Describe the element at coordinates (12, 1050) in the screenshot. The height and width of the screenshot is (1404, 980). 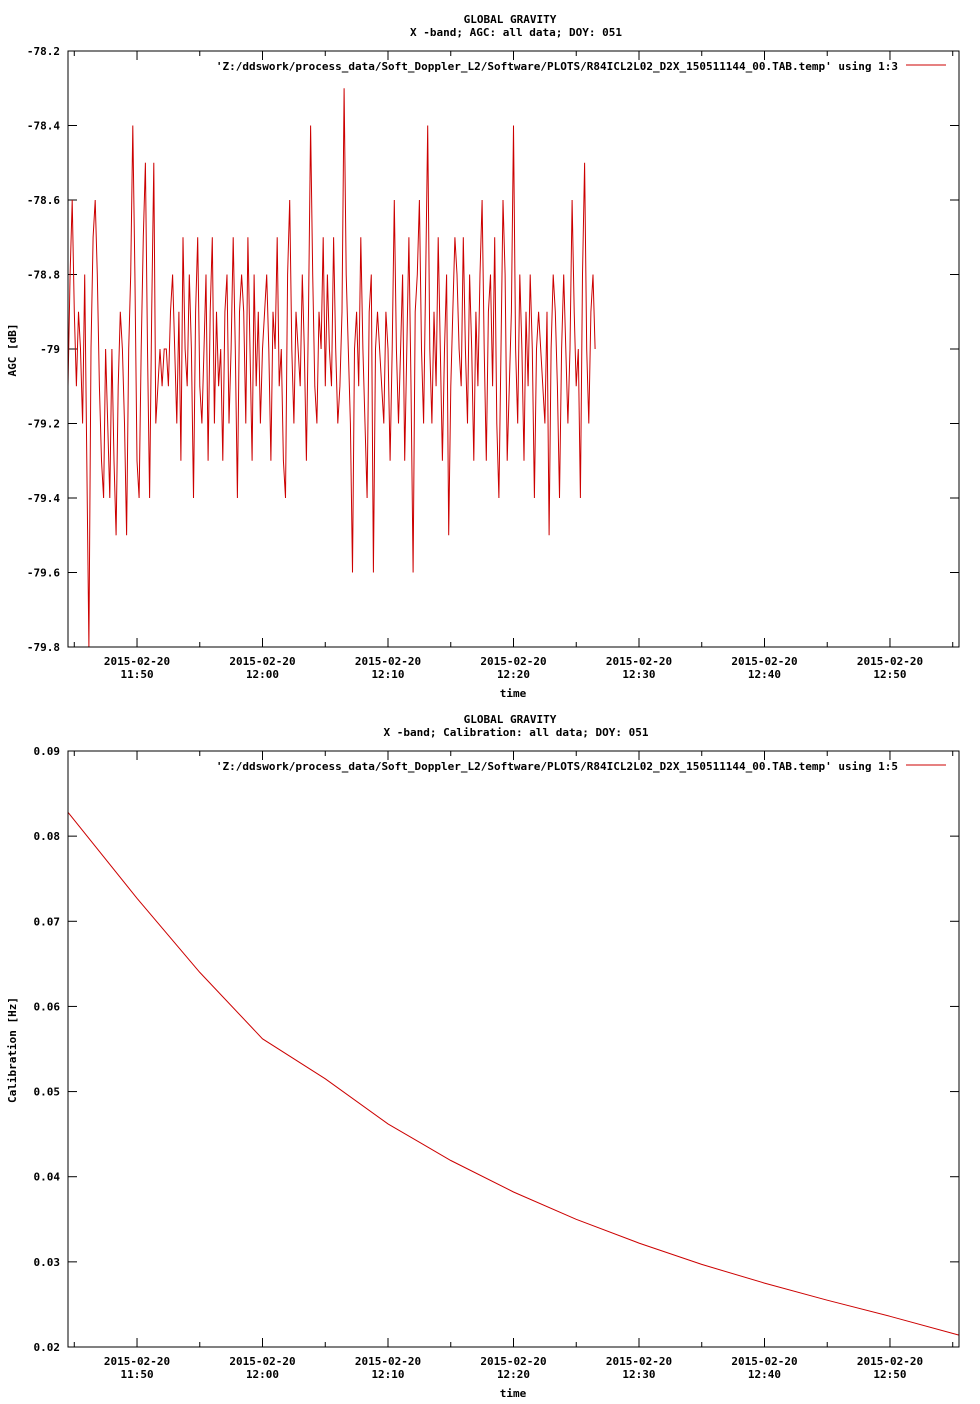
I see `y-axis-label: Calibration [Hz]` at that location.